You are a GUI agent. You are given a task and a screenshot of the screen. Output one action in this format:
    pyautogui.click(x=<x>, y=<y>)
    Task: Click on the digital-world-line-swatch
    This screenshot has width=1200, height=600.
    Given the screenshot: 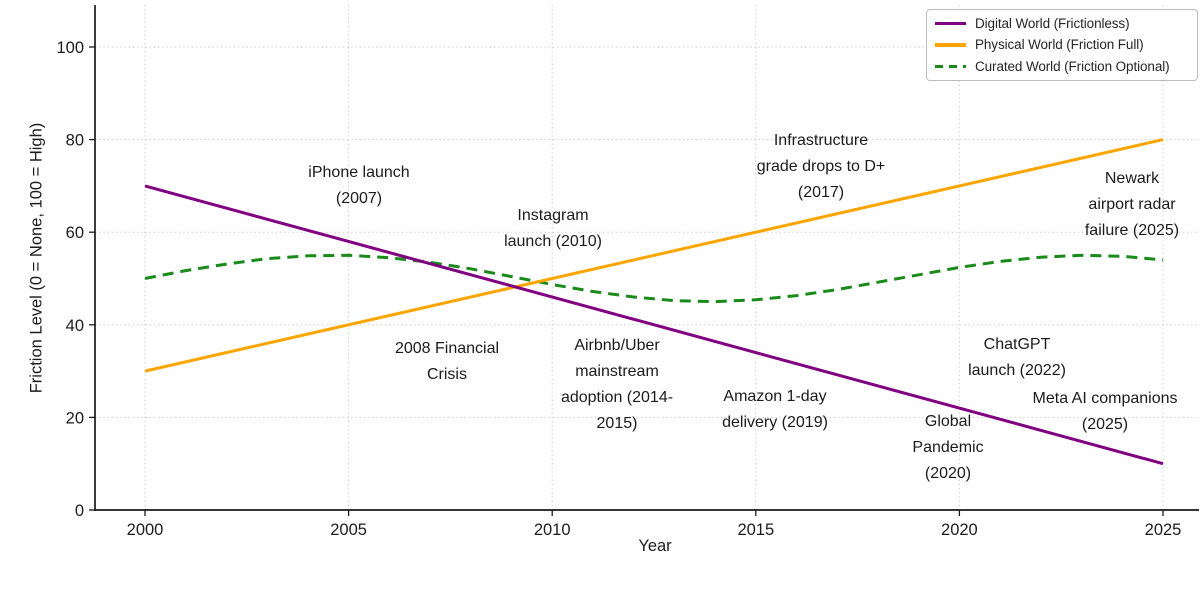 What is the action you would take?
    pyautogui.click(x=950, y=23)
    